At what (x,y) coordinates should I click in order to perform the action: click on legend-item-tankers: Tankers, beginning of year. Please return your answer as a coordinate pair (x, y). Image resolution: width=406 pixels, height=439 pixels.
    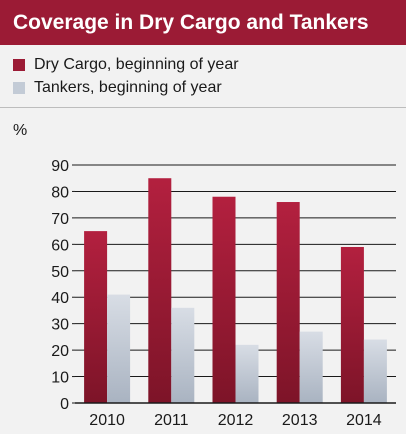
    Looking at the image, I should click on (117, 88).